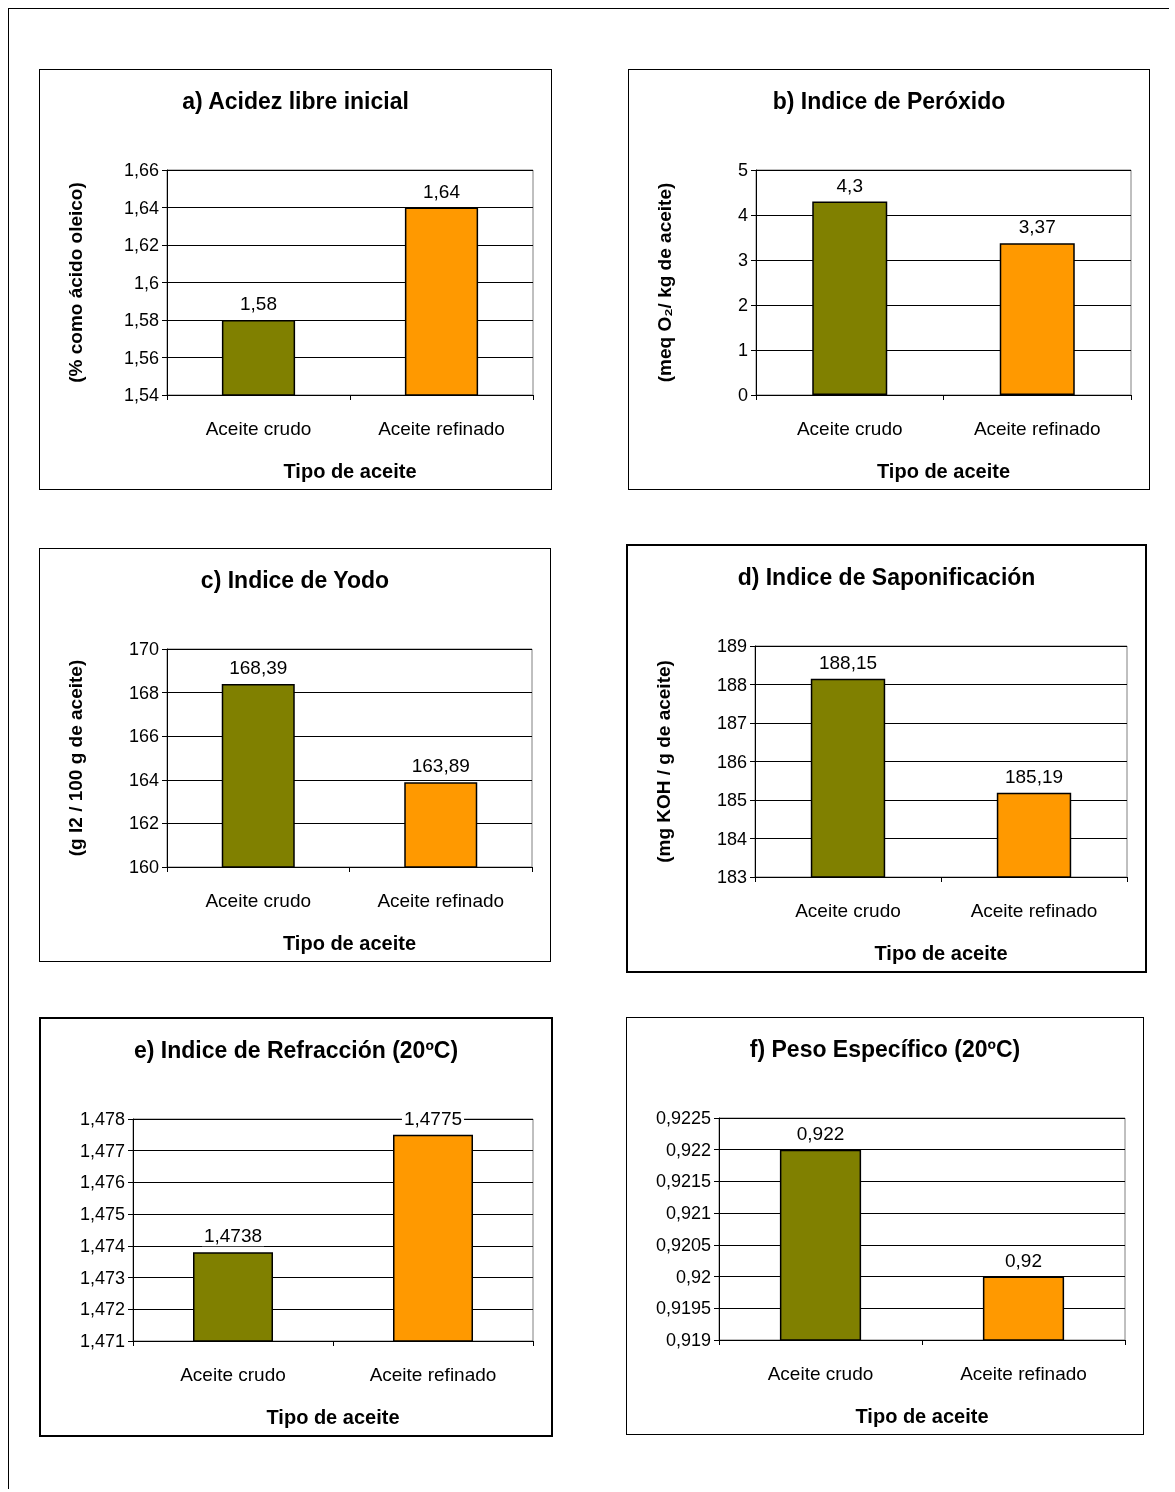  I want to click on y-tick-label: 1,62, so click(141, 245).